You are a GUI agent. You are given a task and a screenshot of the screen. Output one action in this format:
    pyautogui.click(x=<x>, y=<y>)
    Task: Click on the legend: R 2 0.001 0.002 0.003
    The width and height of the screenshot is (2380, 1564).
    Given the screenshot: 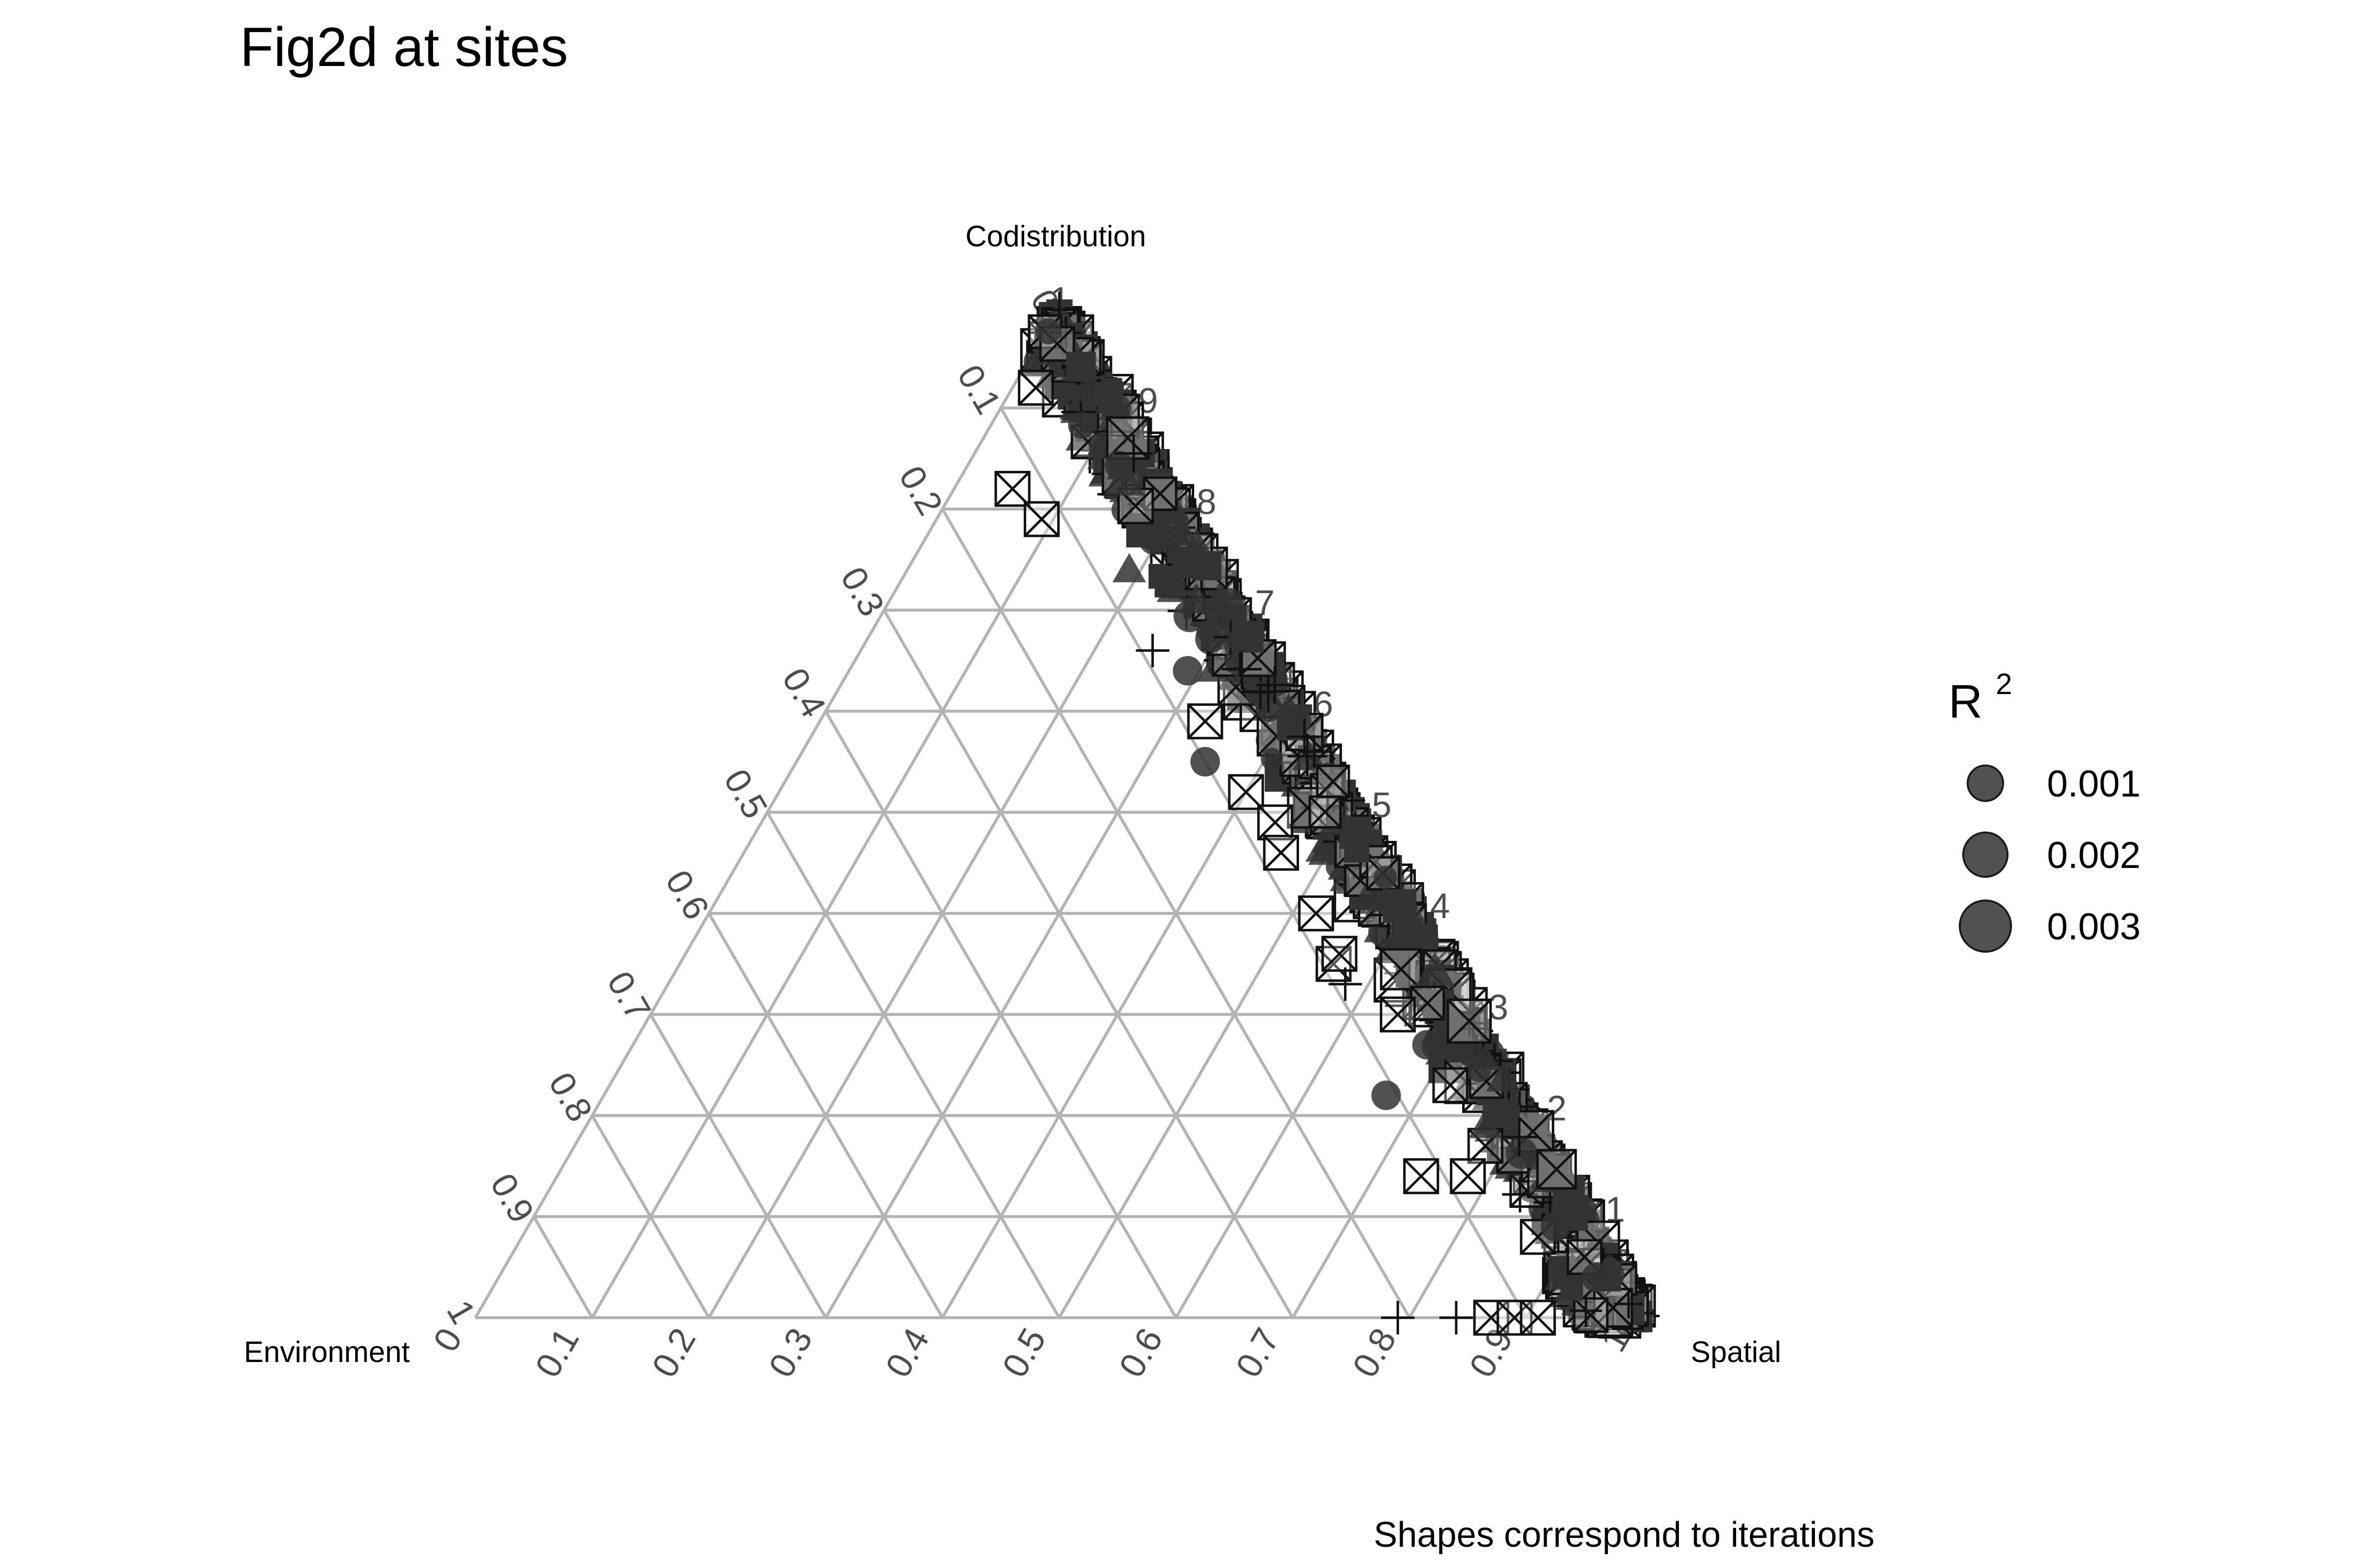 What is the action you would take?
    pyautogui.click(x=2044, y=810)
    